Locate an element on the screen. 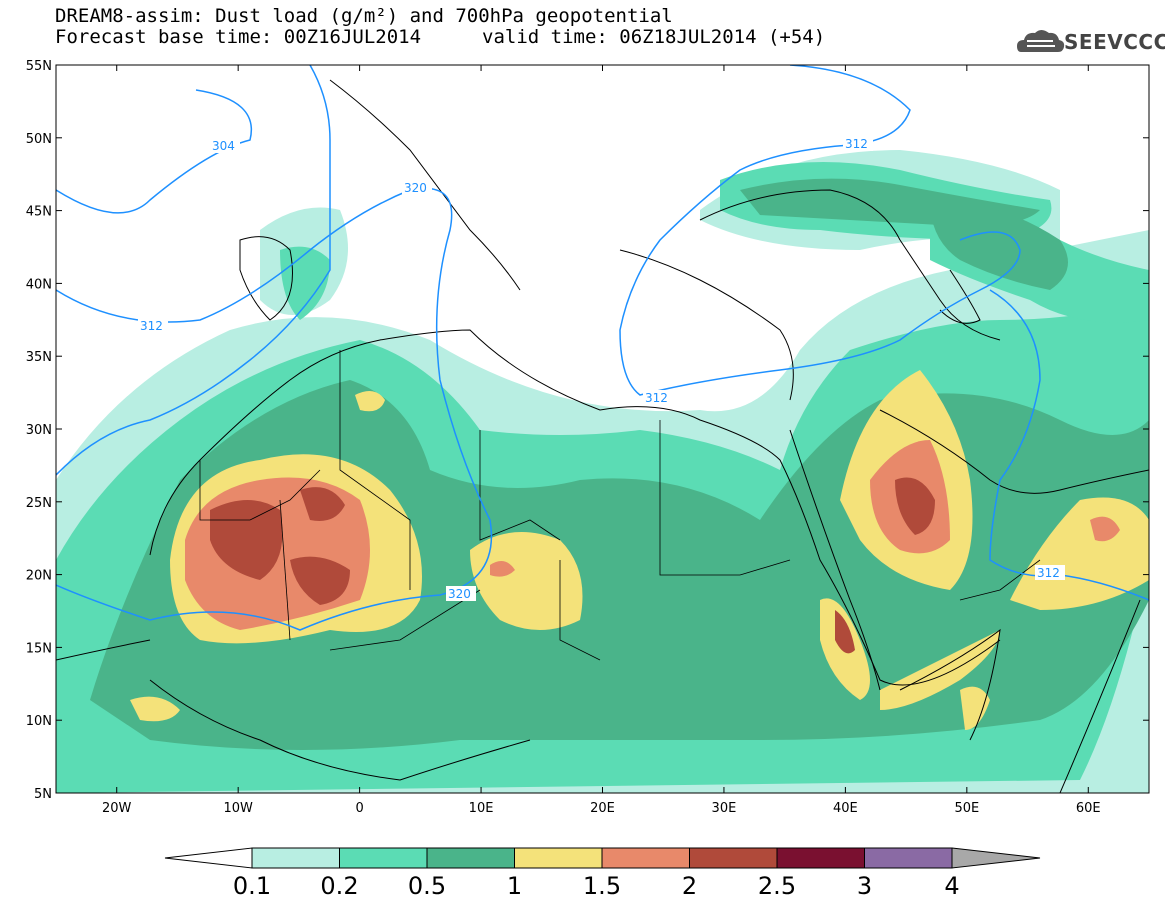 The width and height of the screenshot is (1165, 907). lat-tick-label: 5N is located at coordinates (43, 794).